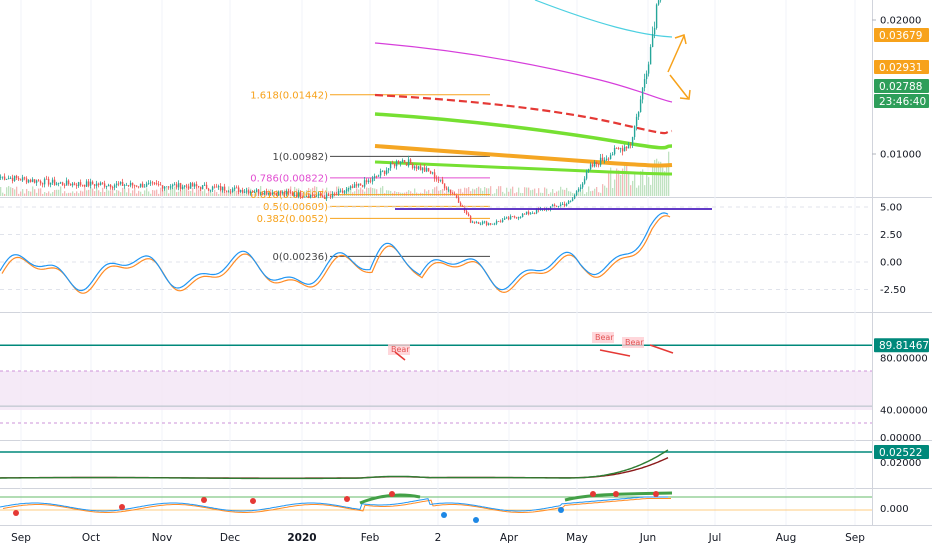  Describe the element at coordinates (438, 538) in the screenshot. I see `time-axis: Sep Oct Nov Dec 2020 Feb 2 Apr May Jun Jul Aug Sep` at that location.